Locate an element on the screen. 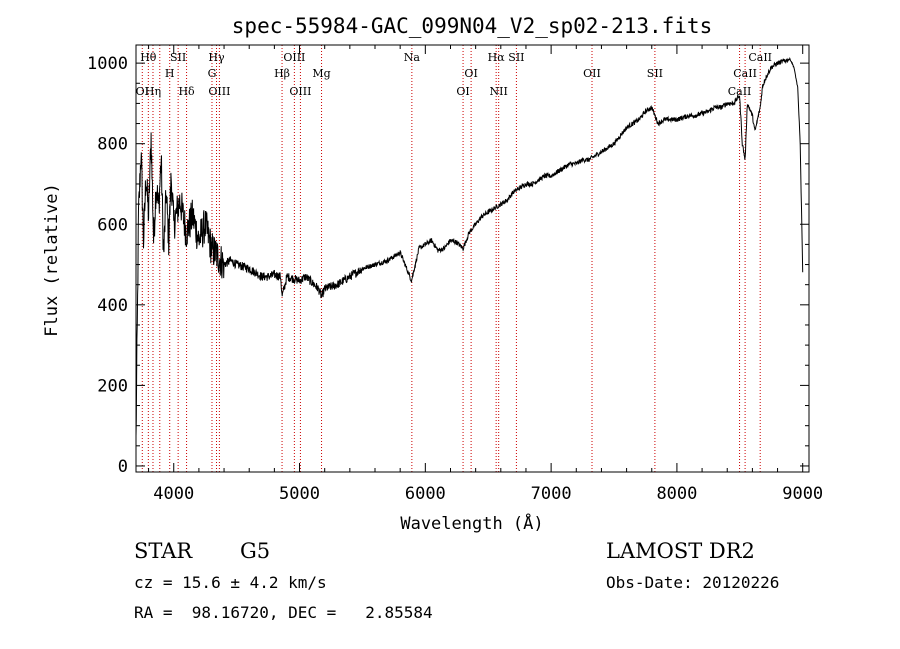 The image size is (900, 649). y-tick-label: 600 is located at coordinates (112, 225).